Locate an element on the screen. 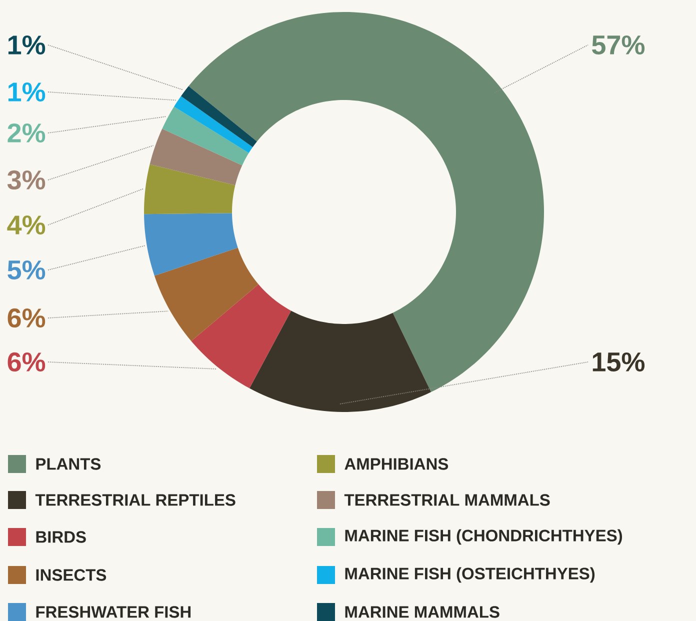 Image resolution: width=696 pixels, height=621 pixels. data-label: 2% is located at coordinates (27, 133).